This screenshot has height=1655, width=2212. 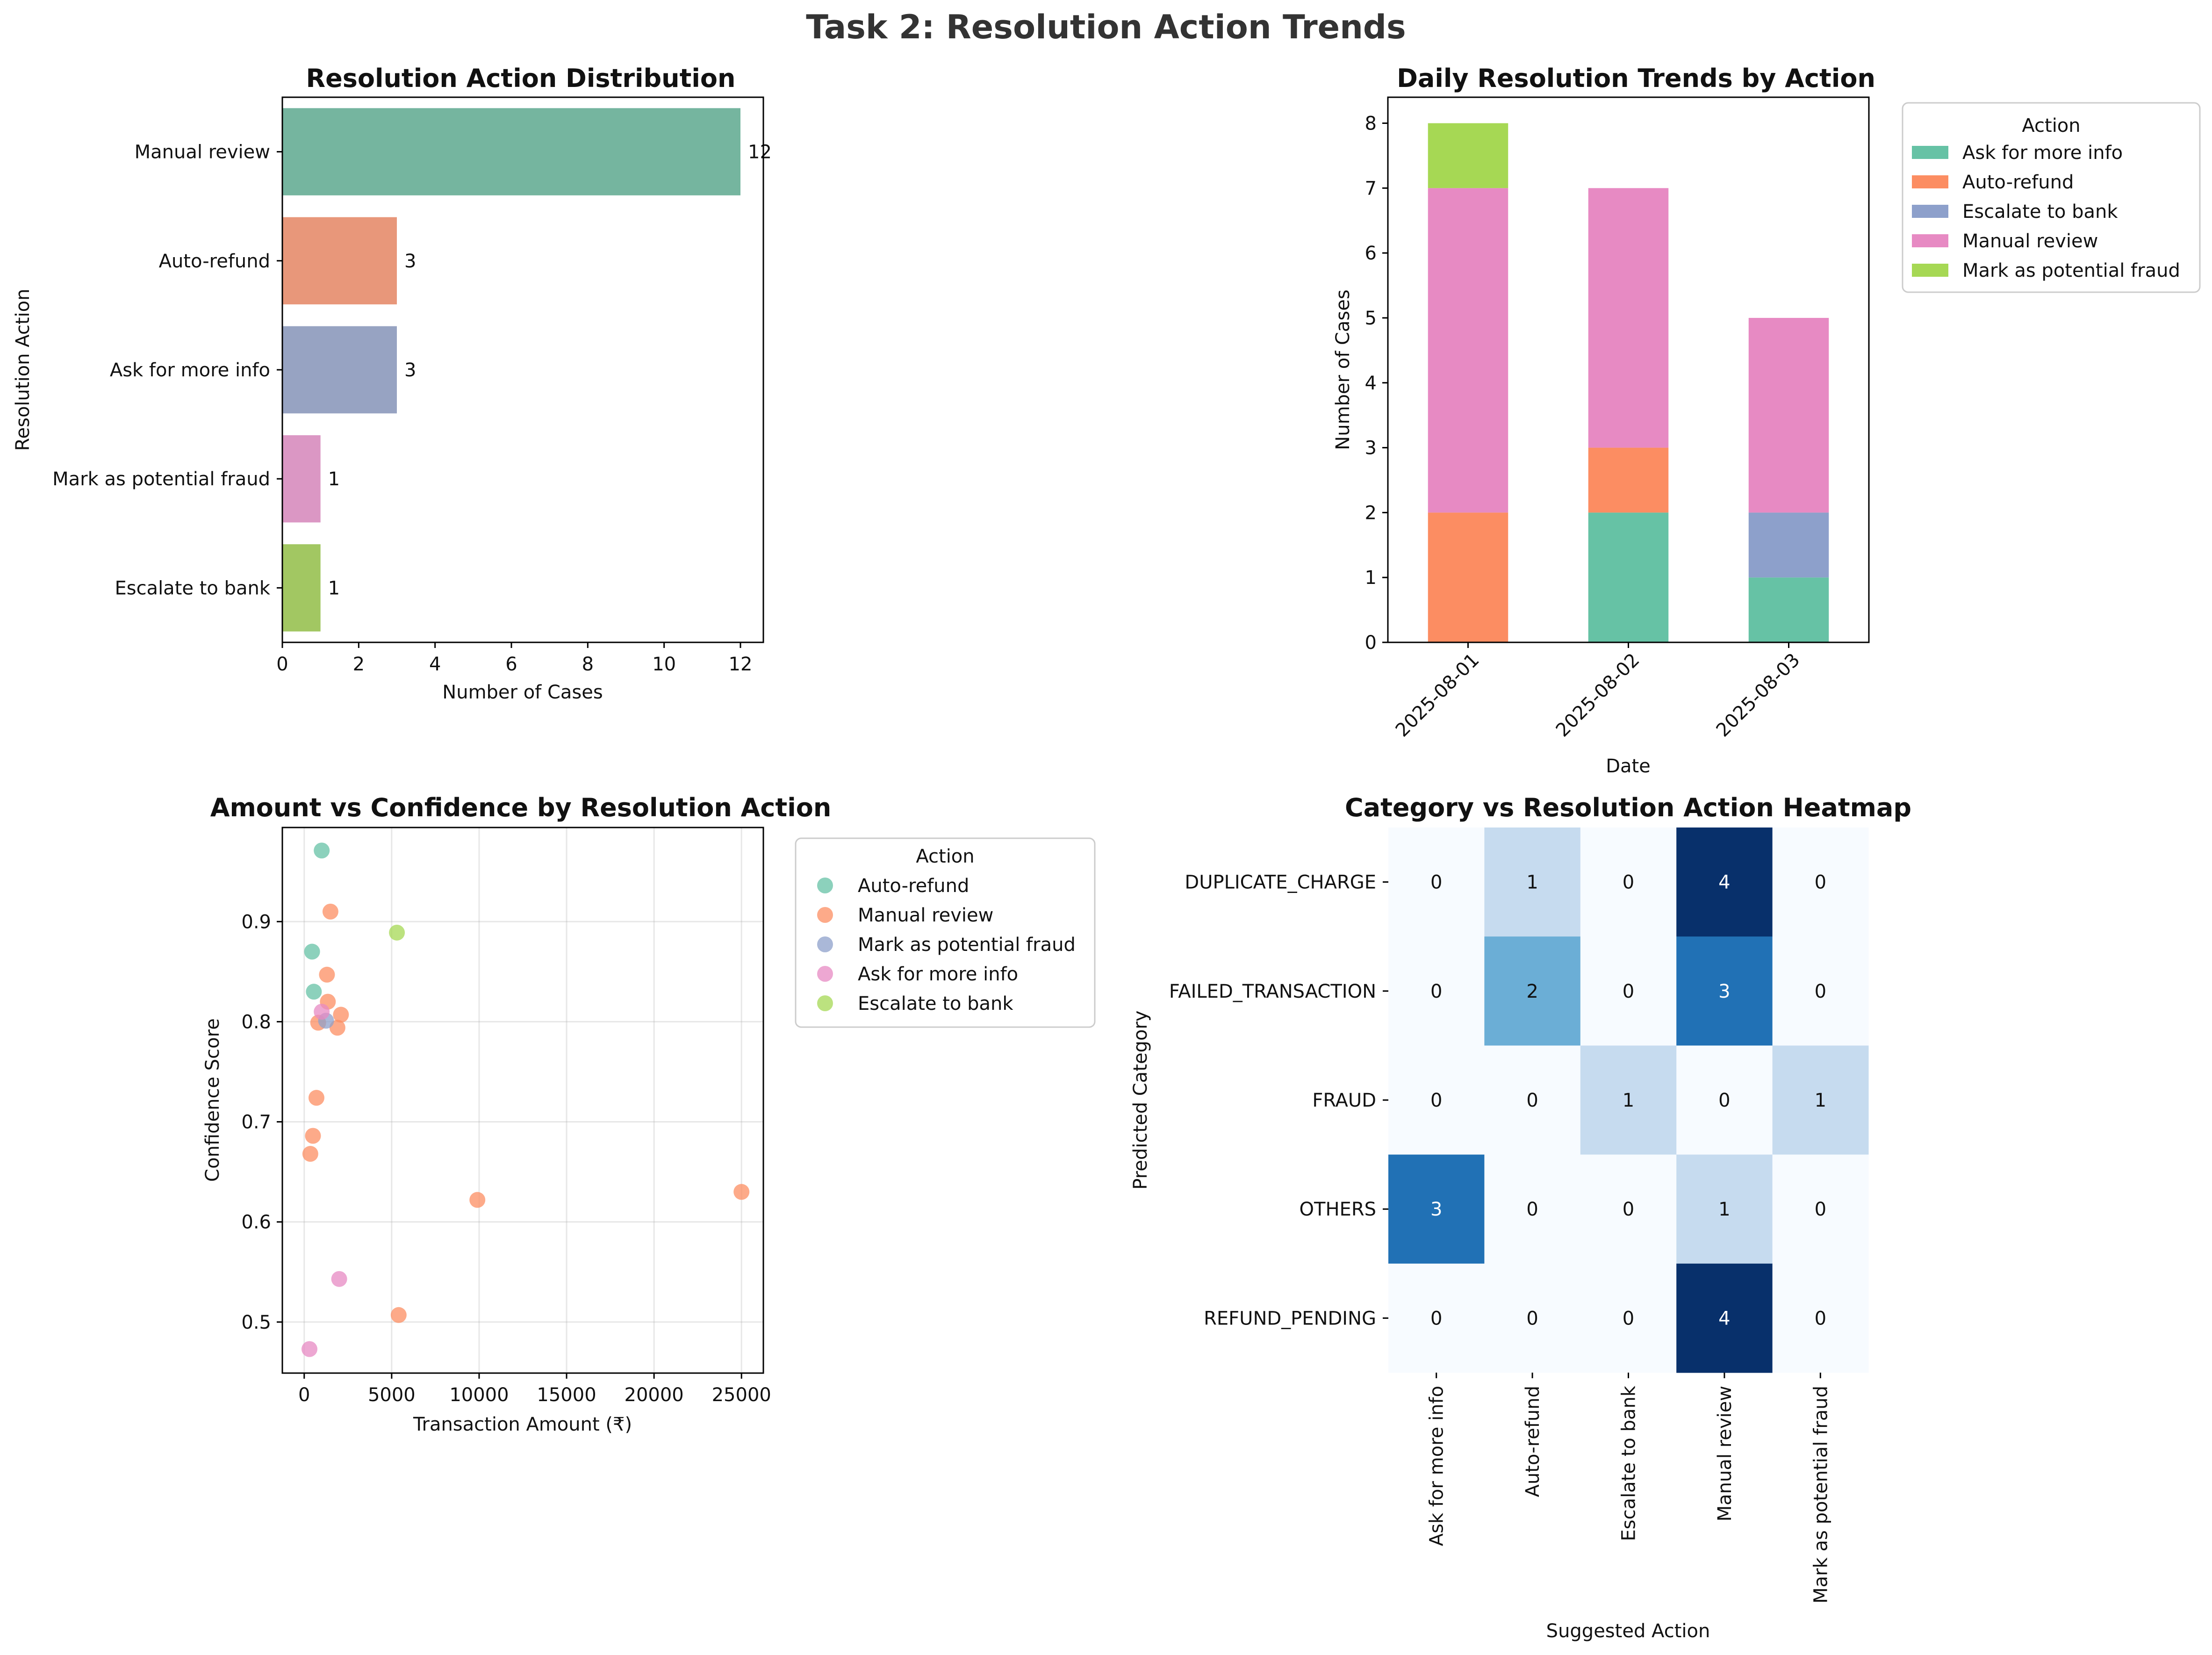 What do you see at coordinates (1437, 1466) in the screenshot?
I see `x-tick-label: Ask for more info` at bounding box center [1437, 1466].